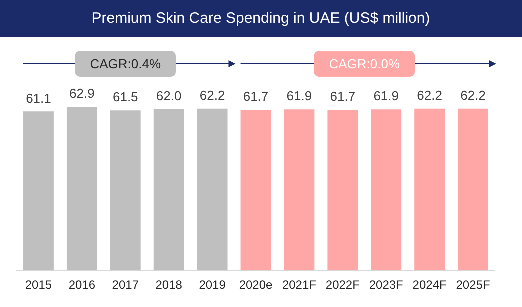 Image resolution: width=522 pixels, height=307 pixels. I want to click on x-tick-label: 2024F, so click(429, 285).